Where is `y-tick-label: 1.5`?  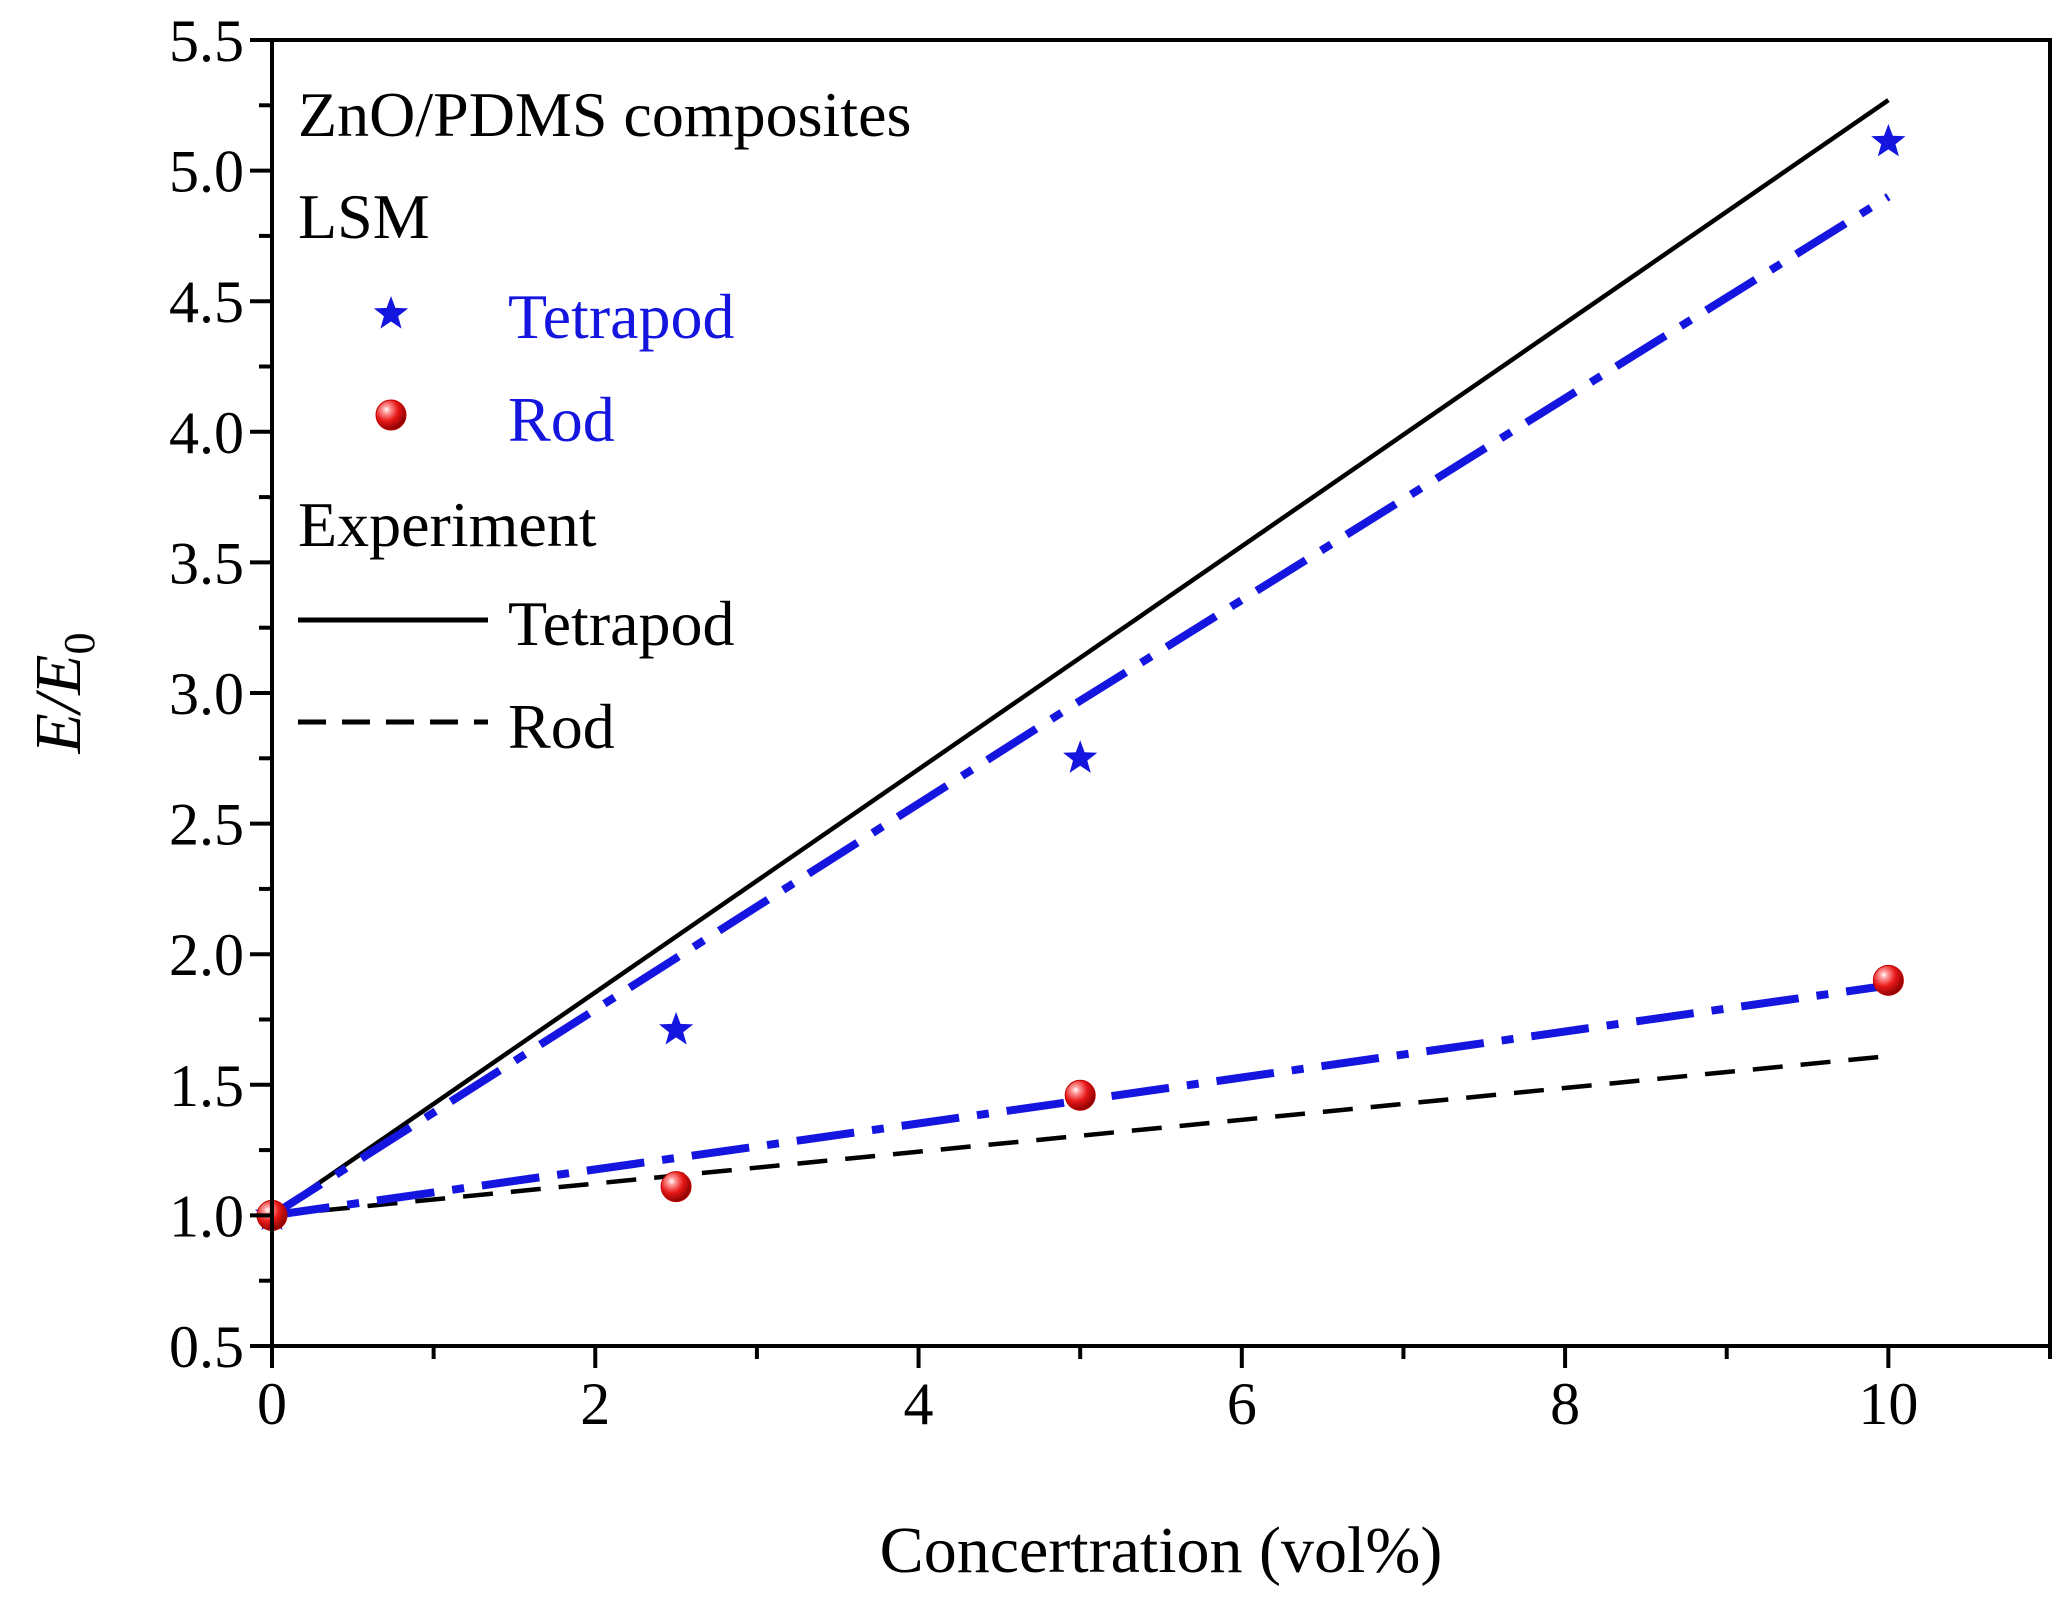 y-tick-label: 1.5 is located at coordinates (206, 1086).